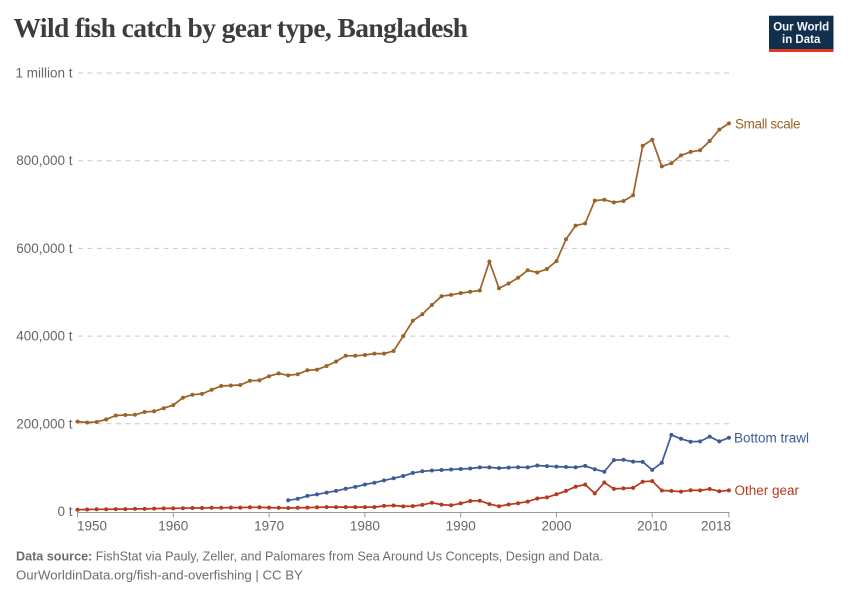 This screenshot has height=605, width=850. What do you see at coordinates (801, 40) in the screenshot?
I see `svg-text: in Data` at bounding box center [801, 40].